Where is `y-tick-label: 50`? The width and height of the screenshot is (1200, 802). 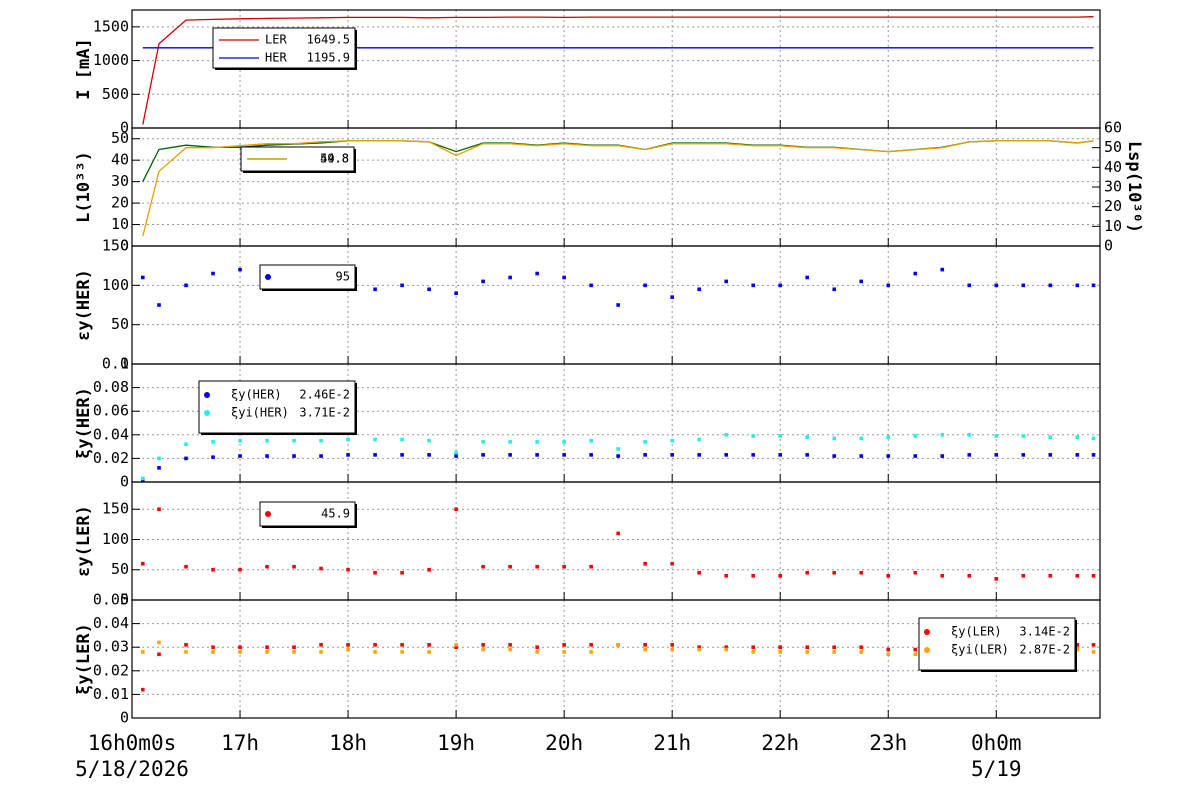
y-tick-label: 50 is located at coordinates (120, 138).